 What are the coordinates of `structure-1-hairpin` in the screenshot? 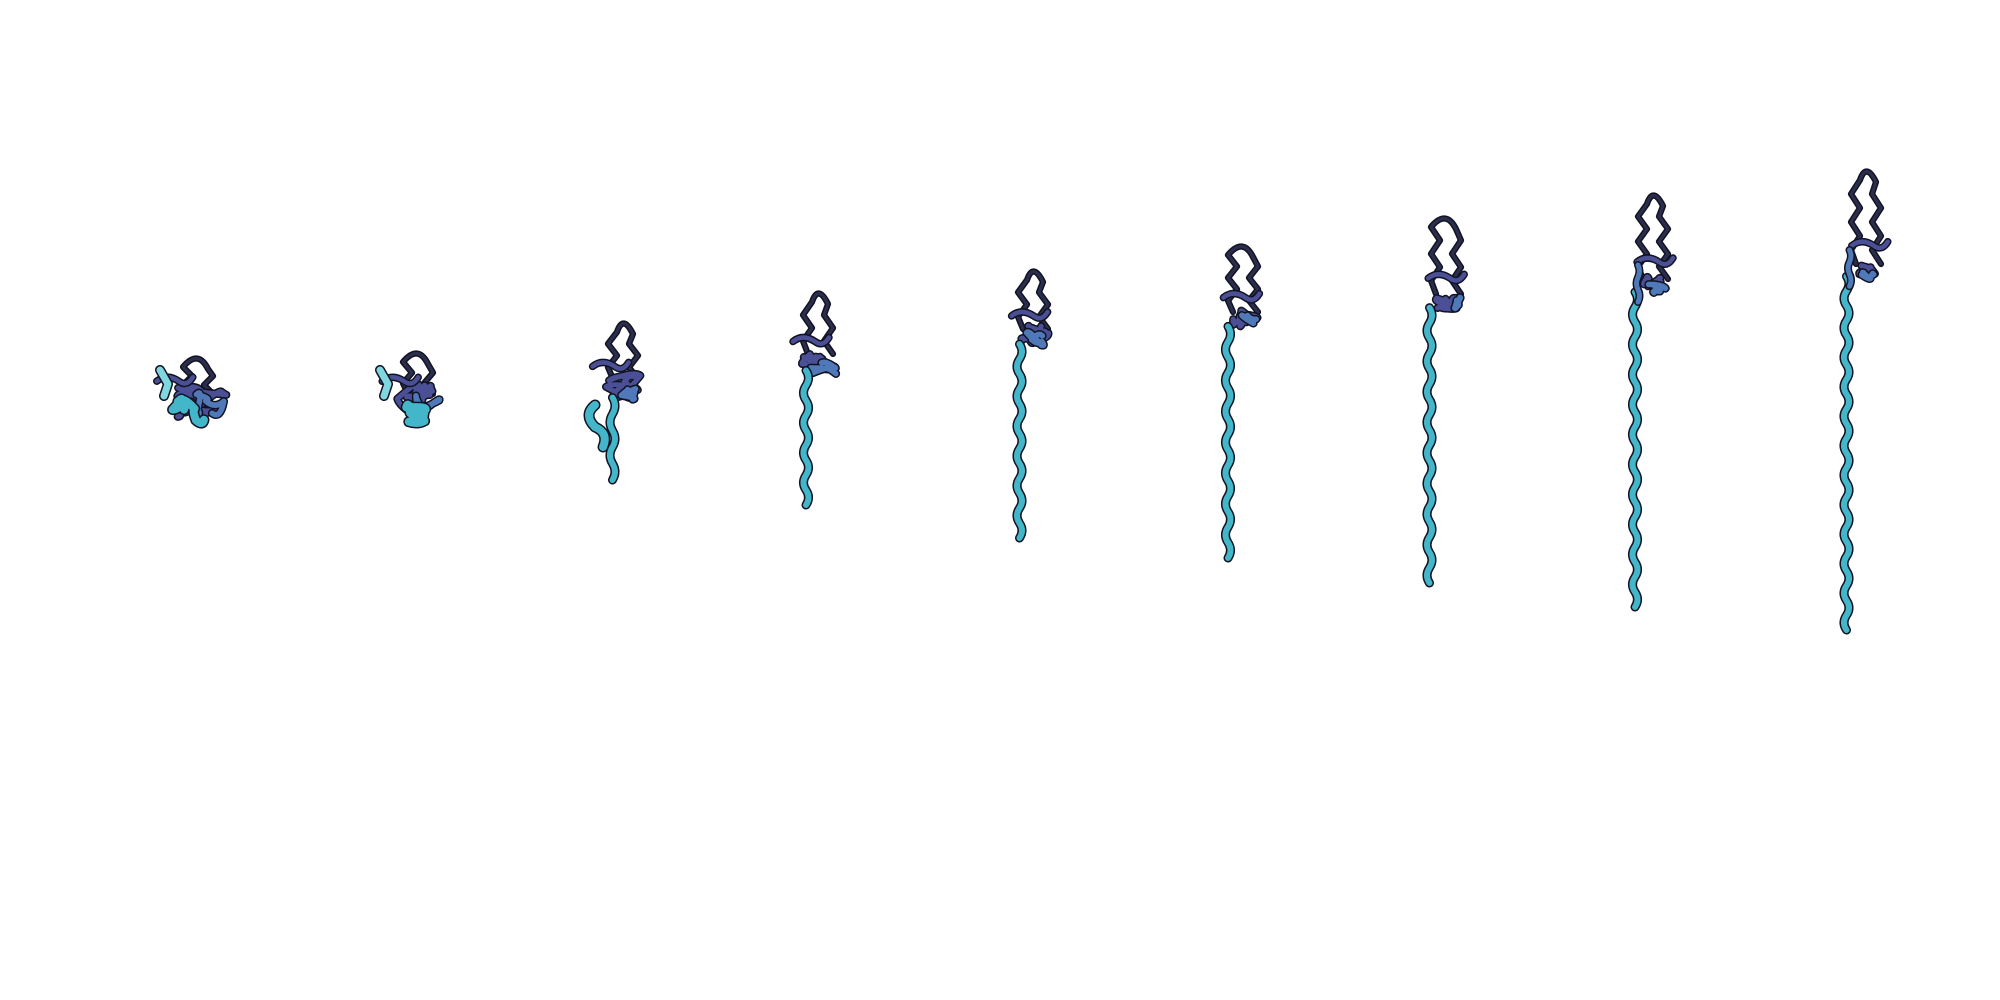 It's located at (198, 376).